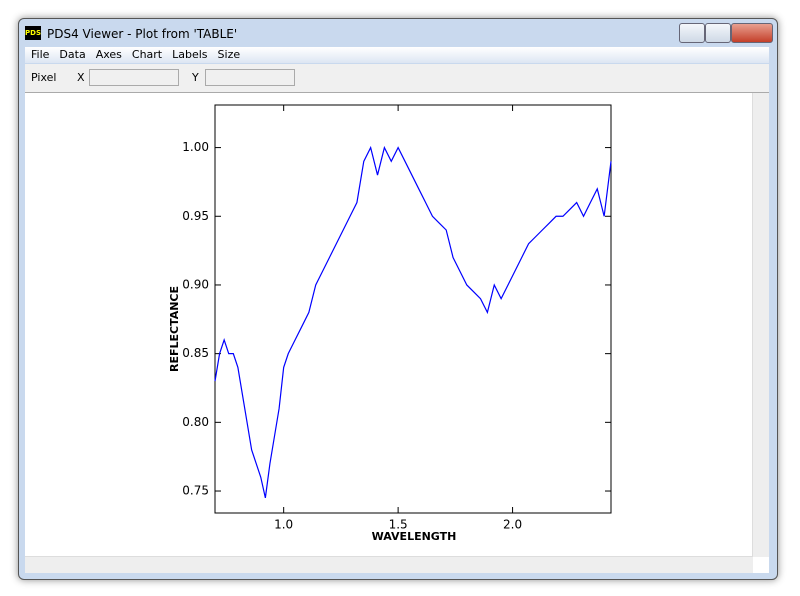  What do you see at coordinates (195, 147) in the screenshot?
I see `y-tick-label: 1.00` at bounding box center [195, 147].